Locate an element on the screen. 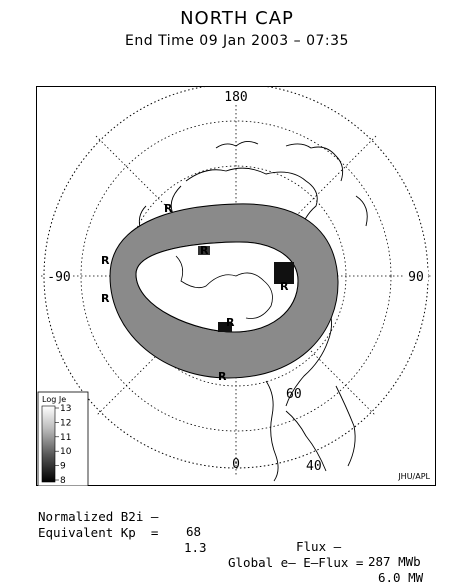 The width and height of the screenshot is (474, 585). page-subtitle: End Time 09 Jan 2003 – 07:35 is located at coordinates (237, 41).